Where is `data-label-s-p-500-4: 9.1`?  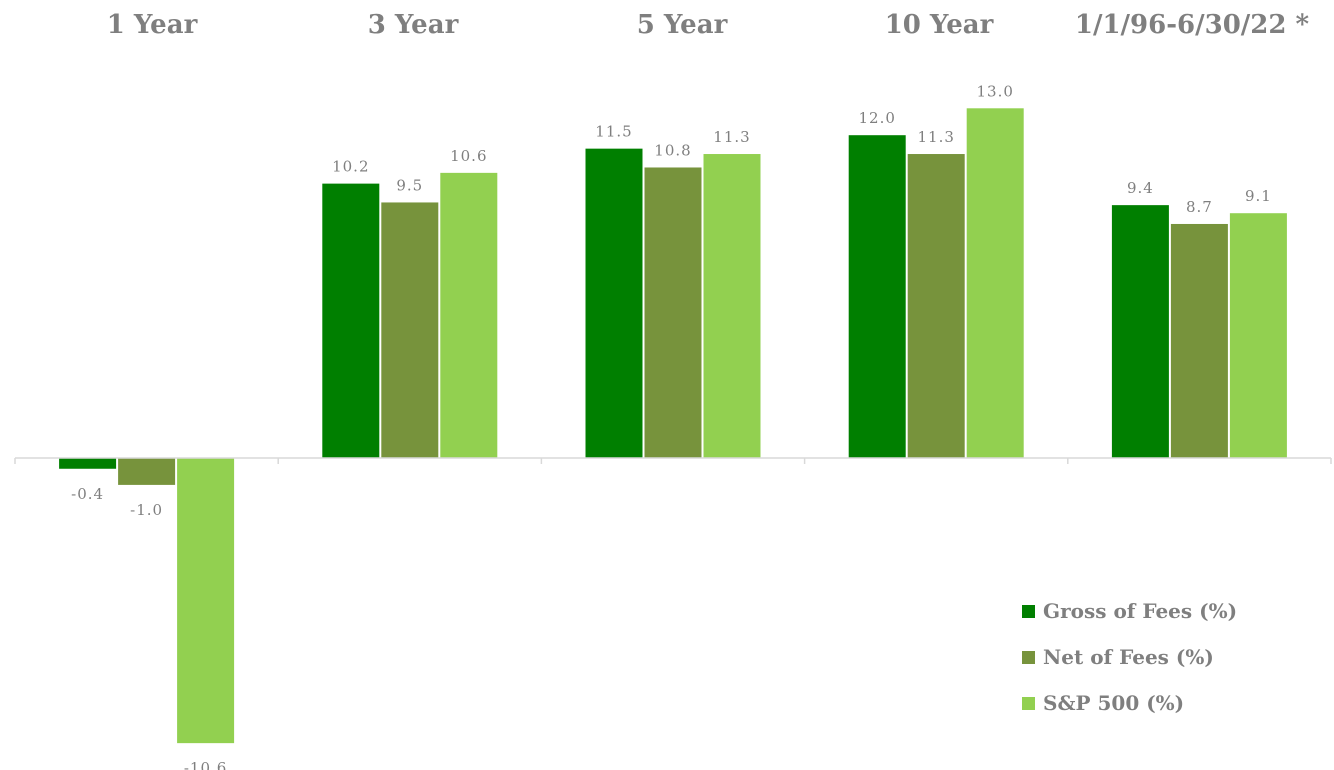 data-label-s-p-500-4: 9.1 is located at coordinates (1258, 196).